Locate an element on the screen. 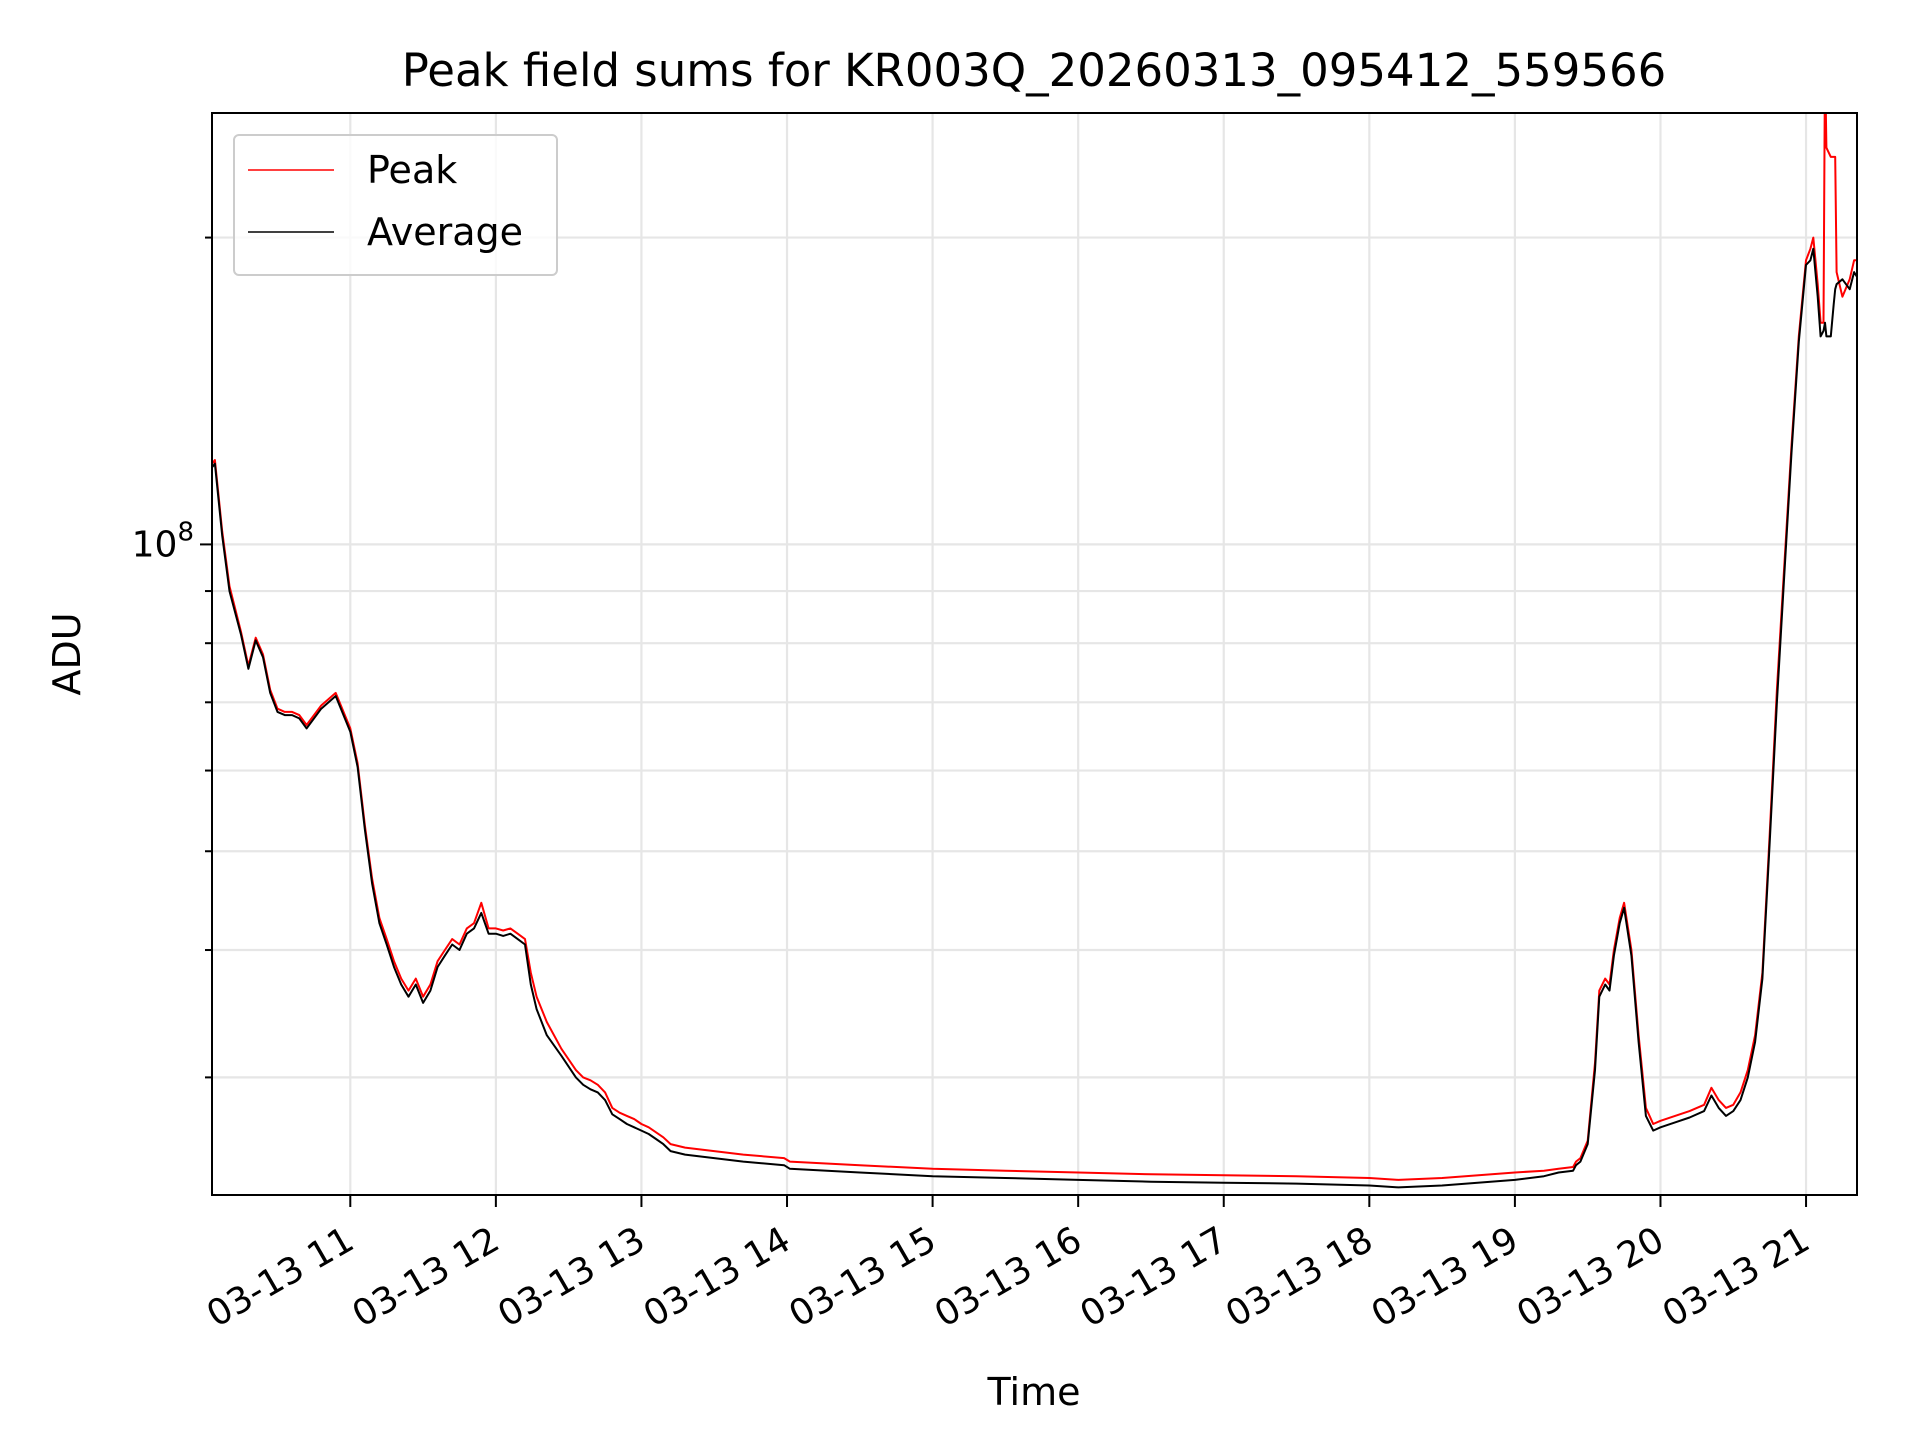 The image size is (1920, 1440). x-tick-label: 03-13 11 is located at coordinates (280, 1277).